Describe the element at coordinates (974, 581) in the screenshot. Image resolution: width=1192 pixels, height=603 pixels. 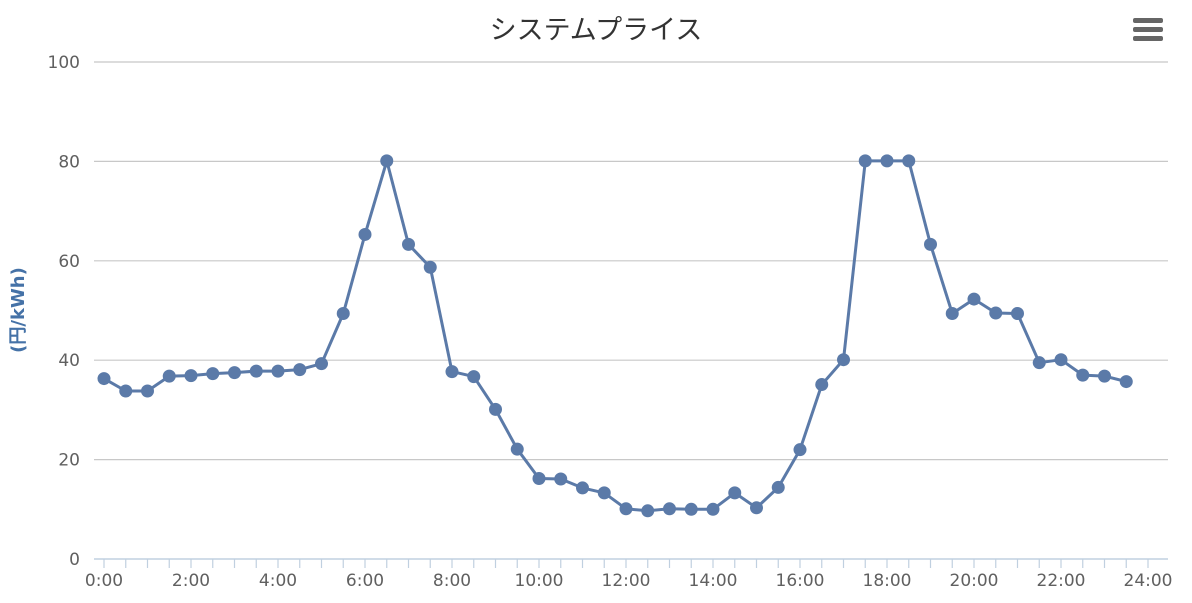
I see `x-tick-label: 20:00` at that location.